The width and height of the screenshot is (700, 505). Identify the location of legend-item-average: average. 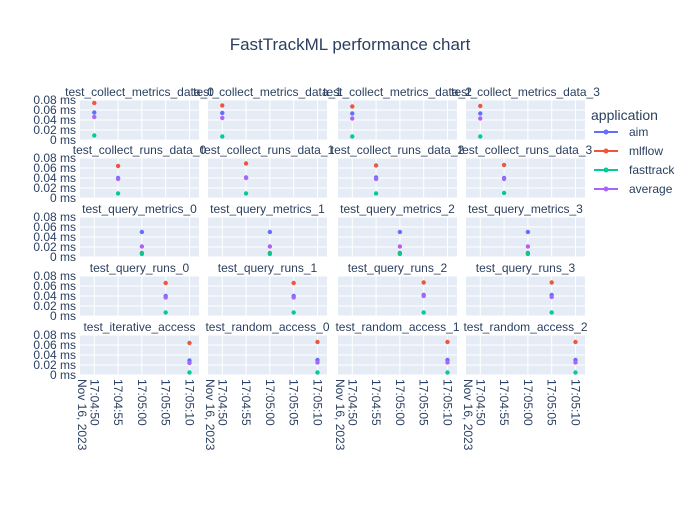
(633, 189).